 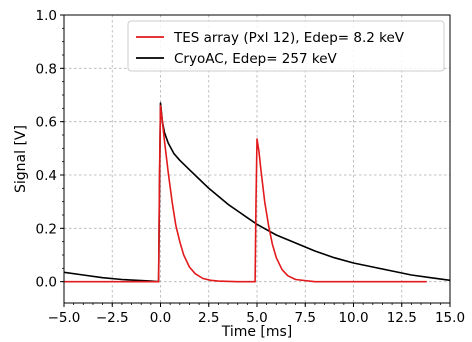 What do you see at coordinates (46, 229) in the screenshot?
I see `y-tick-label: 0.2` at bounding box center [46, 229].